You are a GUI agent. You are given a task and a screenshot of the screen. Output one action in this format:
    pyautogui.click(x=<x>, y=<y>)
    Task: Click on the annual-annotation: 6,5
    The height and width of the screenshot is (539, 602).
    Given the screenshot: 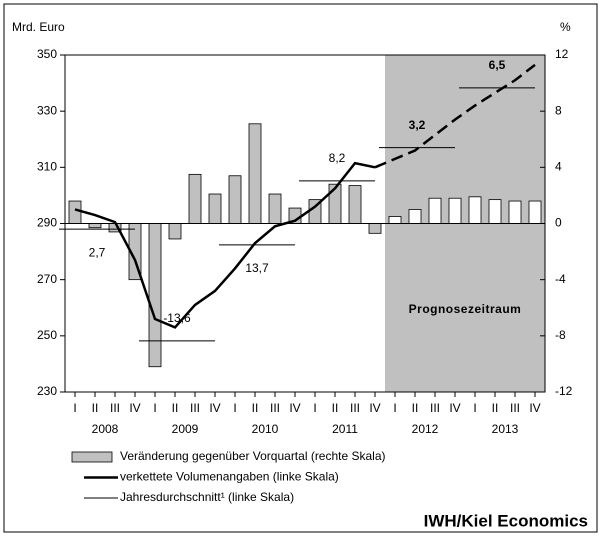 What is the action you would take?
    pyautogui.click(x=497, y=65)
    